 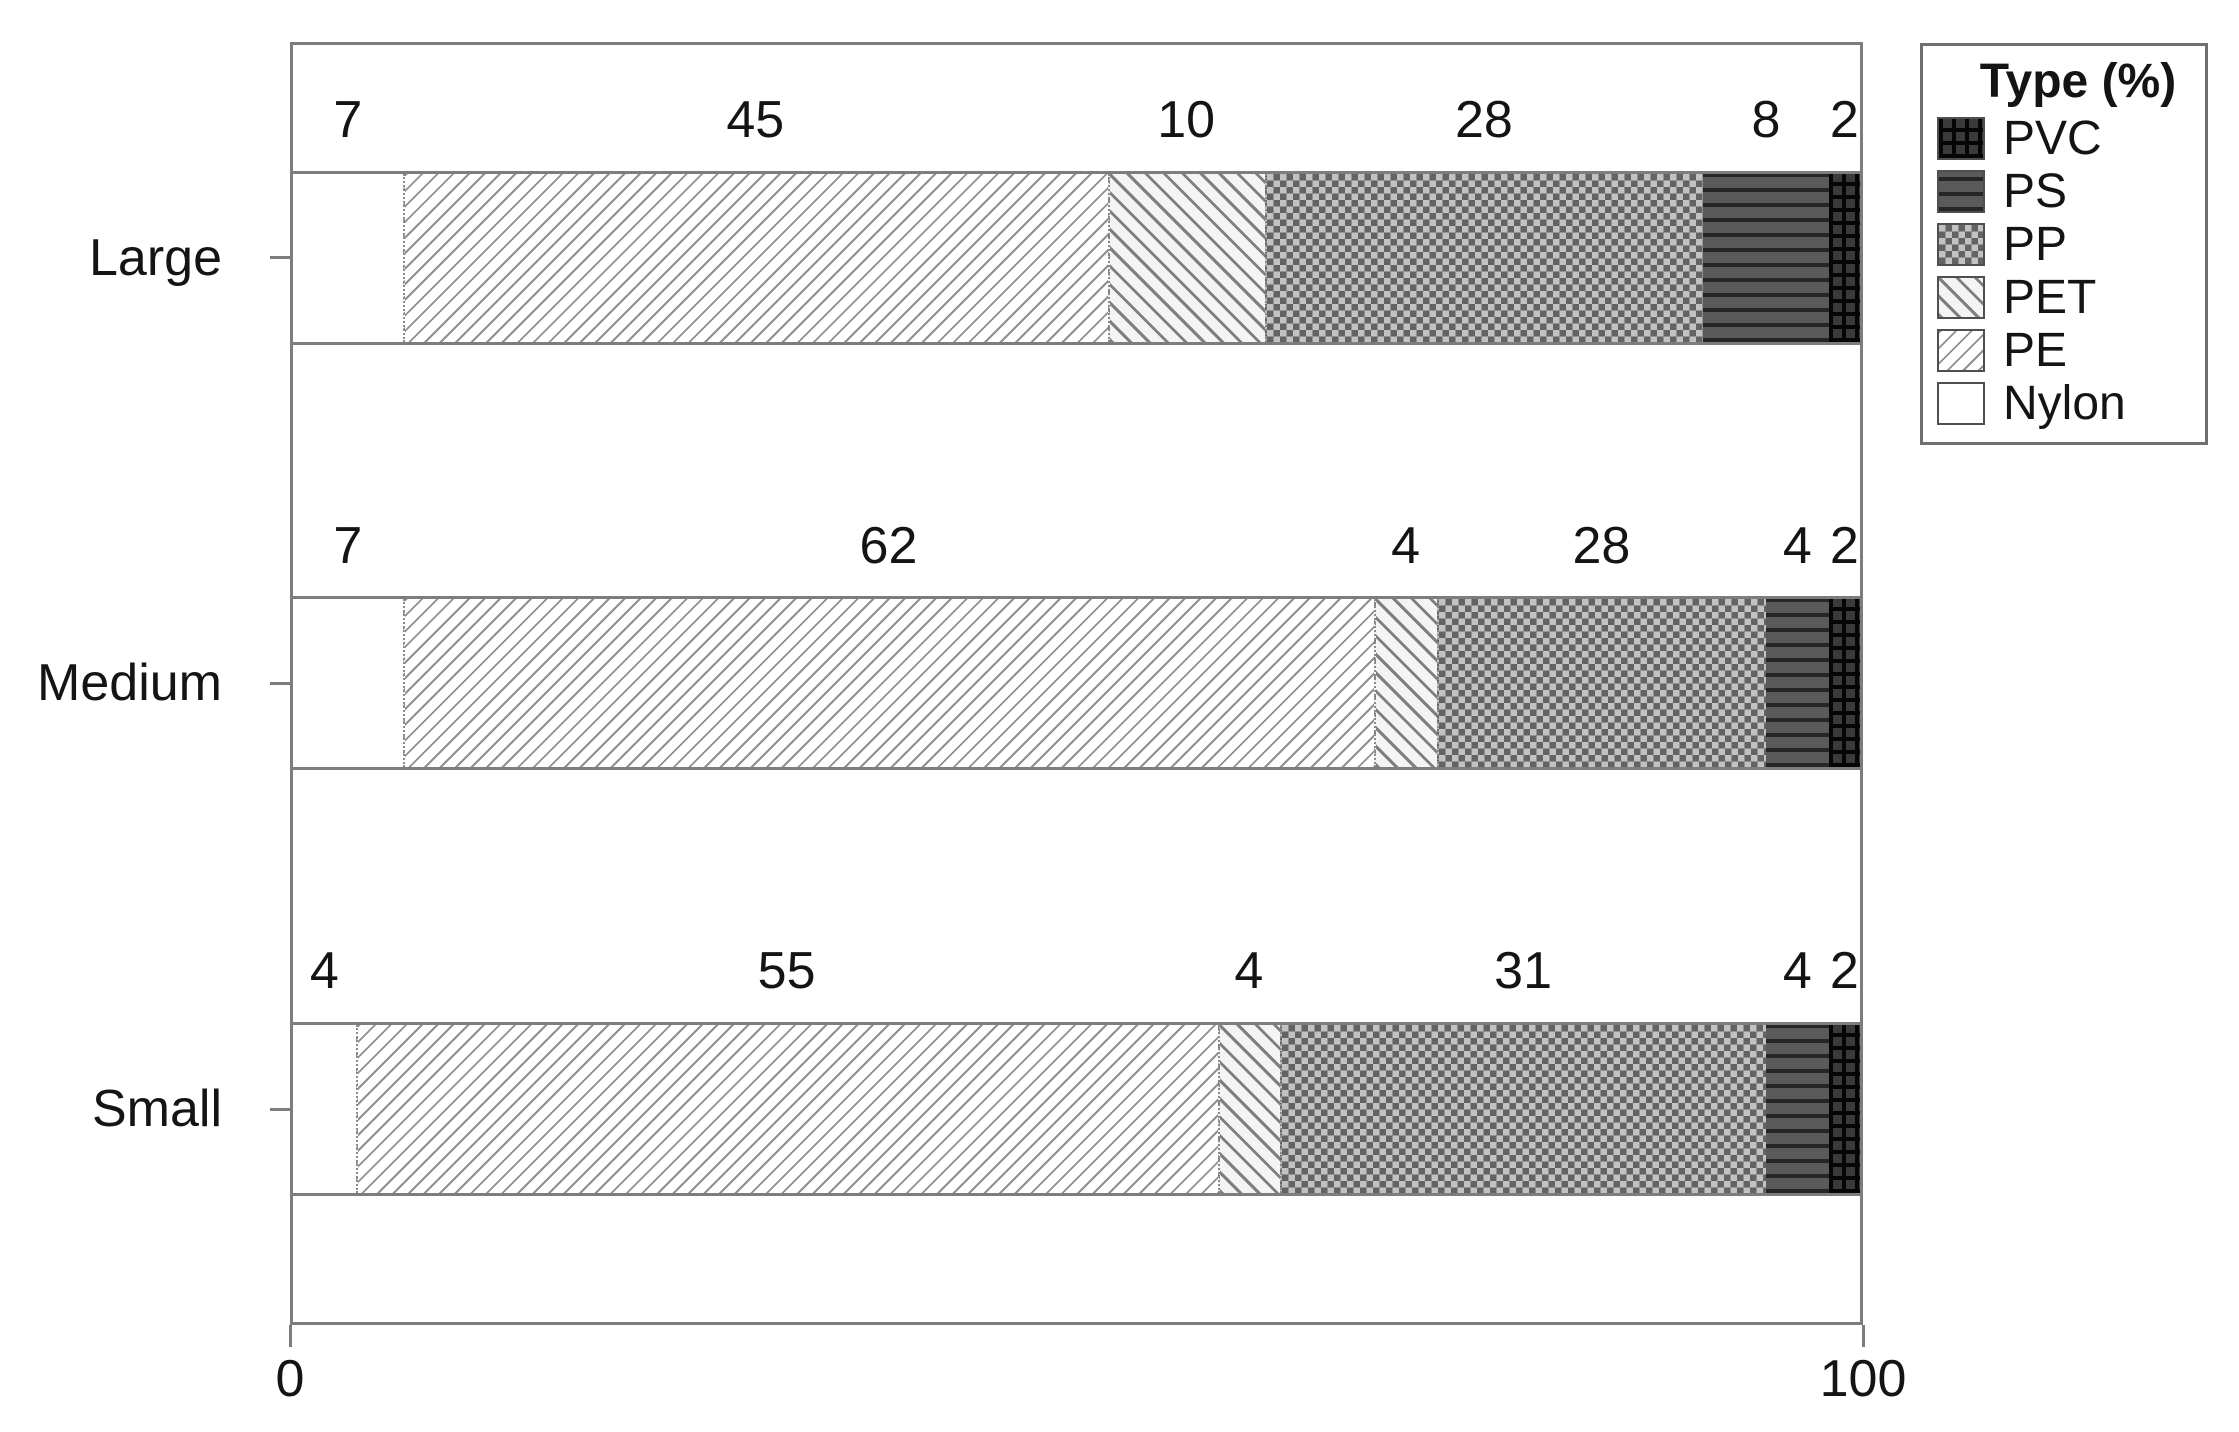 What do you see at coordinates (1406, 545) in the screenshot?
I see `value-label-medium-pet: 4` at bounding box center [1406, 545].